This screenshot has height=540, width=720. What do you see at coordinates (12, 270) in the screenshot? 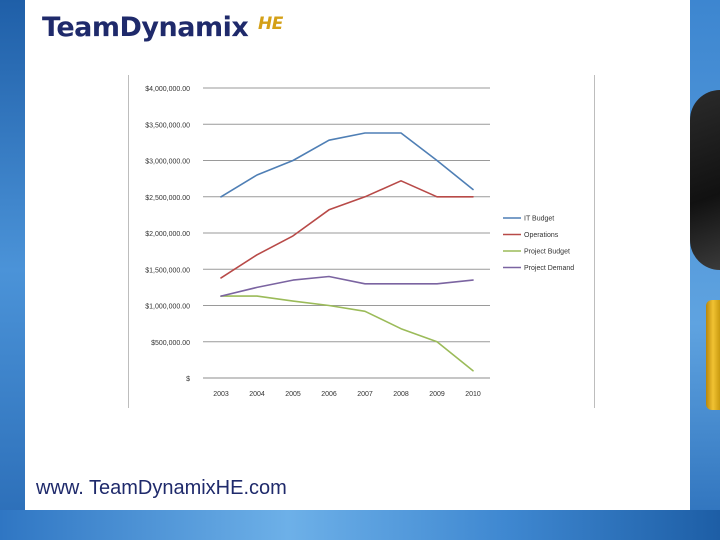
I see `background-sky-left` at bounding box center [12, 270].